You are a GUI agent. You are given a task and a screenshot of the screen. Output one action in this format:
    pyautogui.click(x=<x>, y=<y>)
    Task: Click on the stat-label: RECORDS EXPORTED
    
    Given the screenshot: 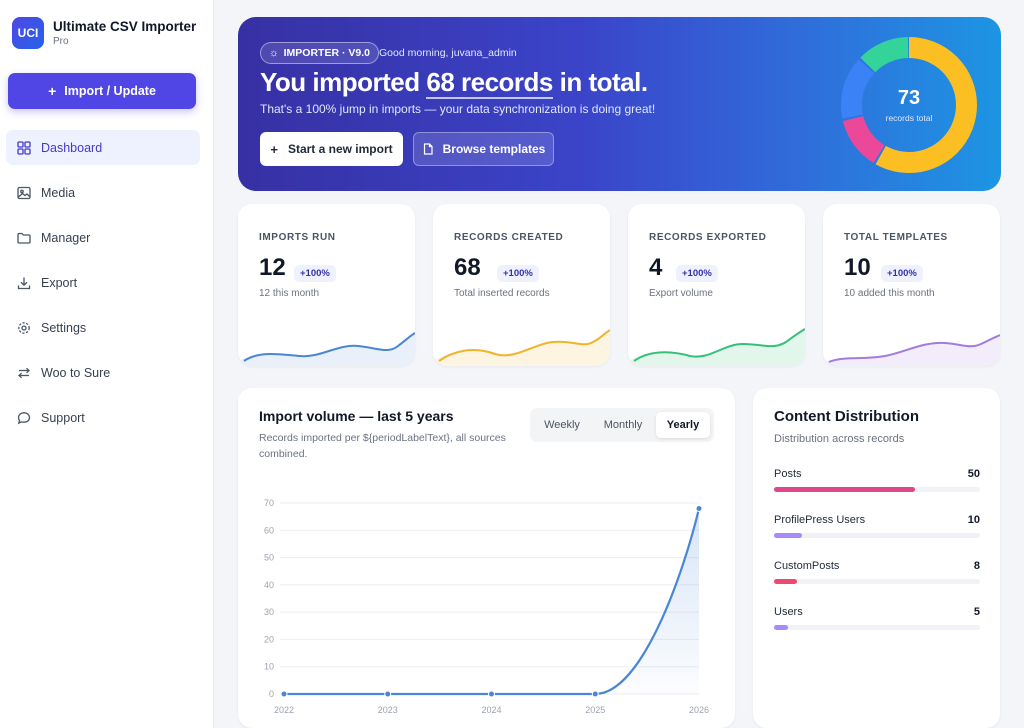 What is the action you would take?
    pyautogui.click(x=708, y=237)
    